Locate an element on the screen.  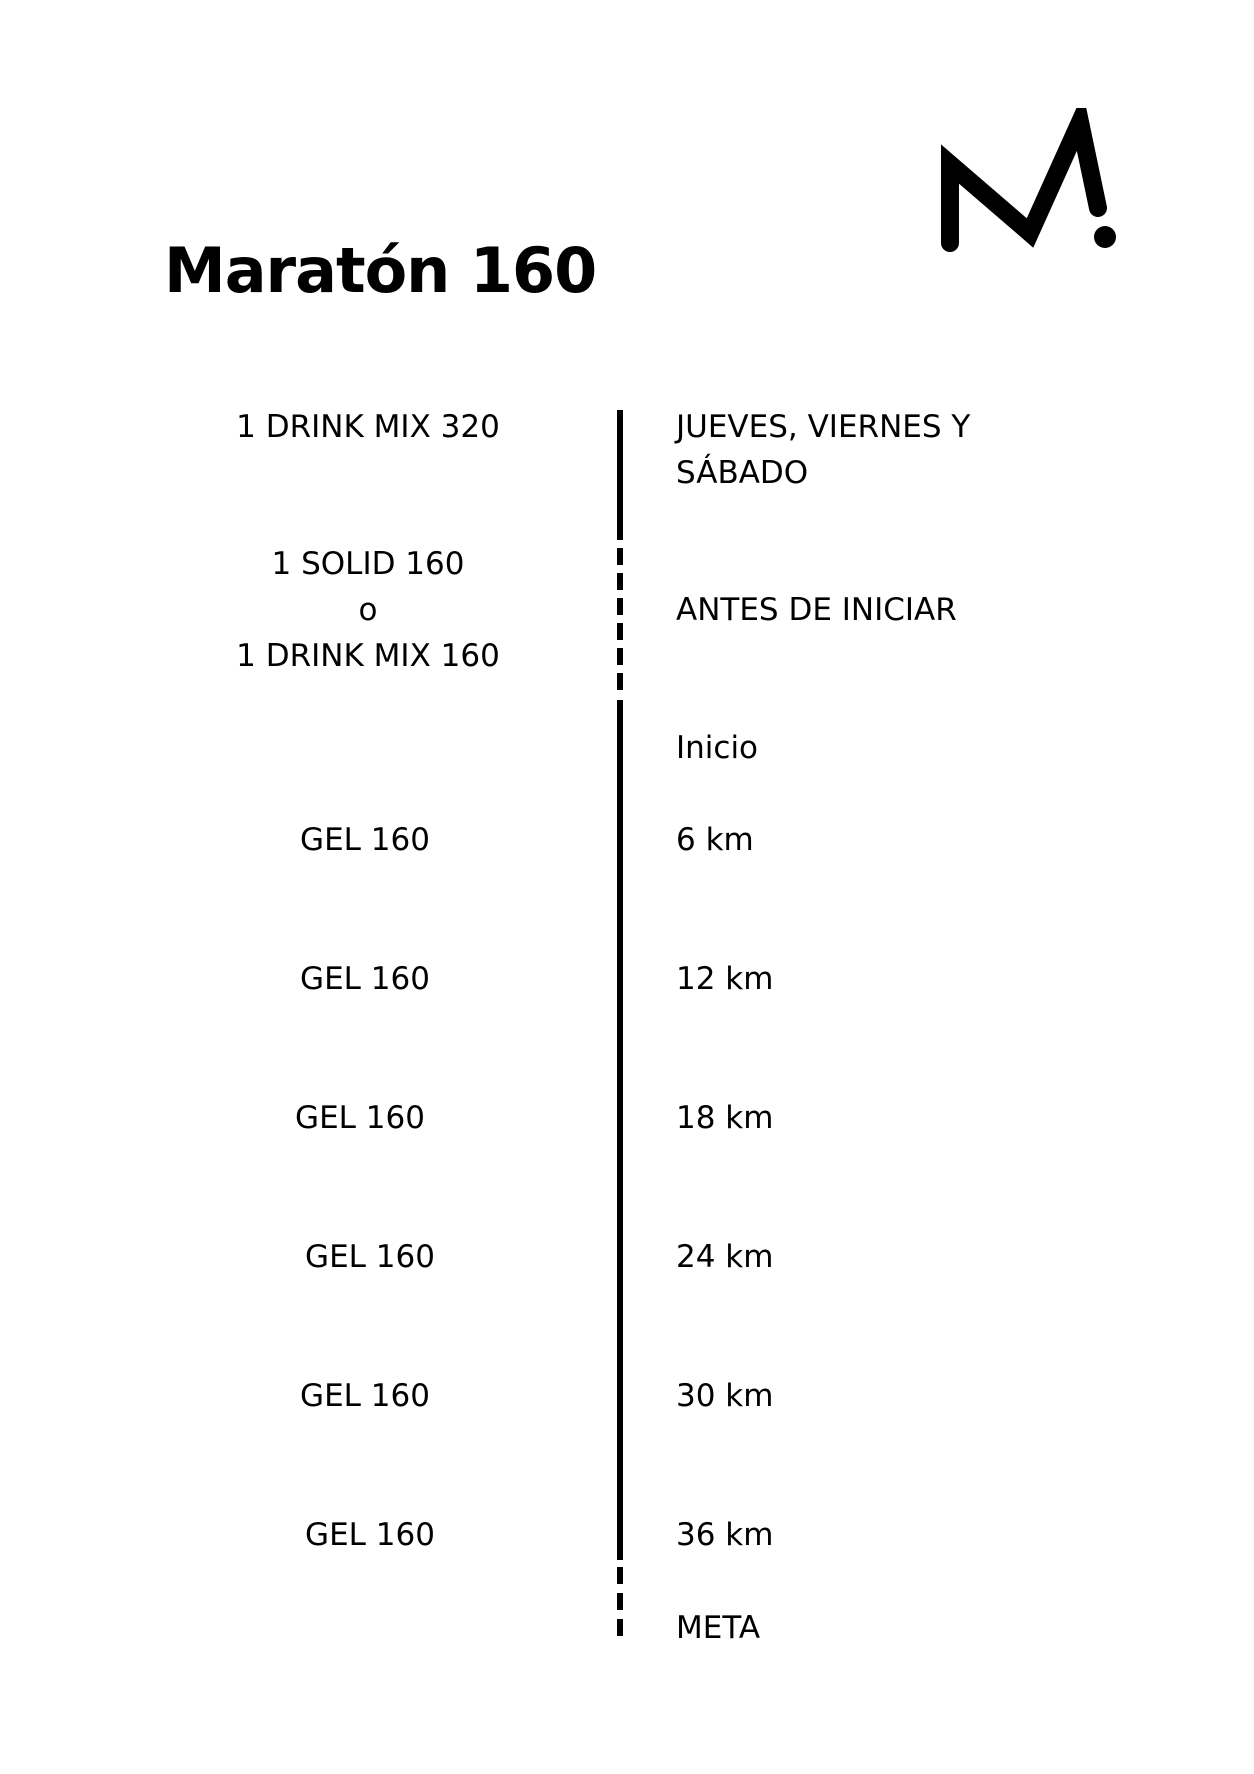
timeline-row-moment: ANTES DE INICIAR is located at coordinates (816, 610).